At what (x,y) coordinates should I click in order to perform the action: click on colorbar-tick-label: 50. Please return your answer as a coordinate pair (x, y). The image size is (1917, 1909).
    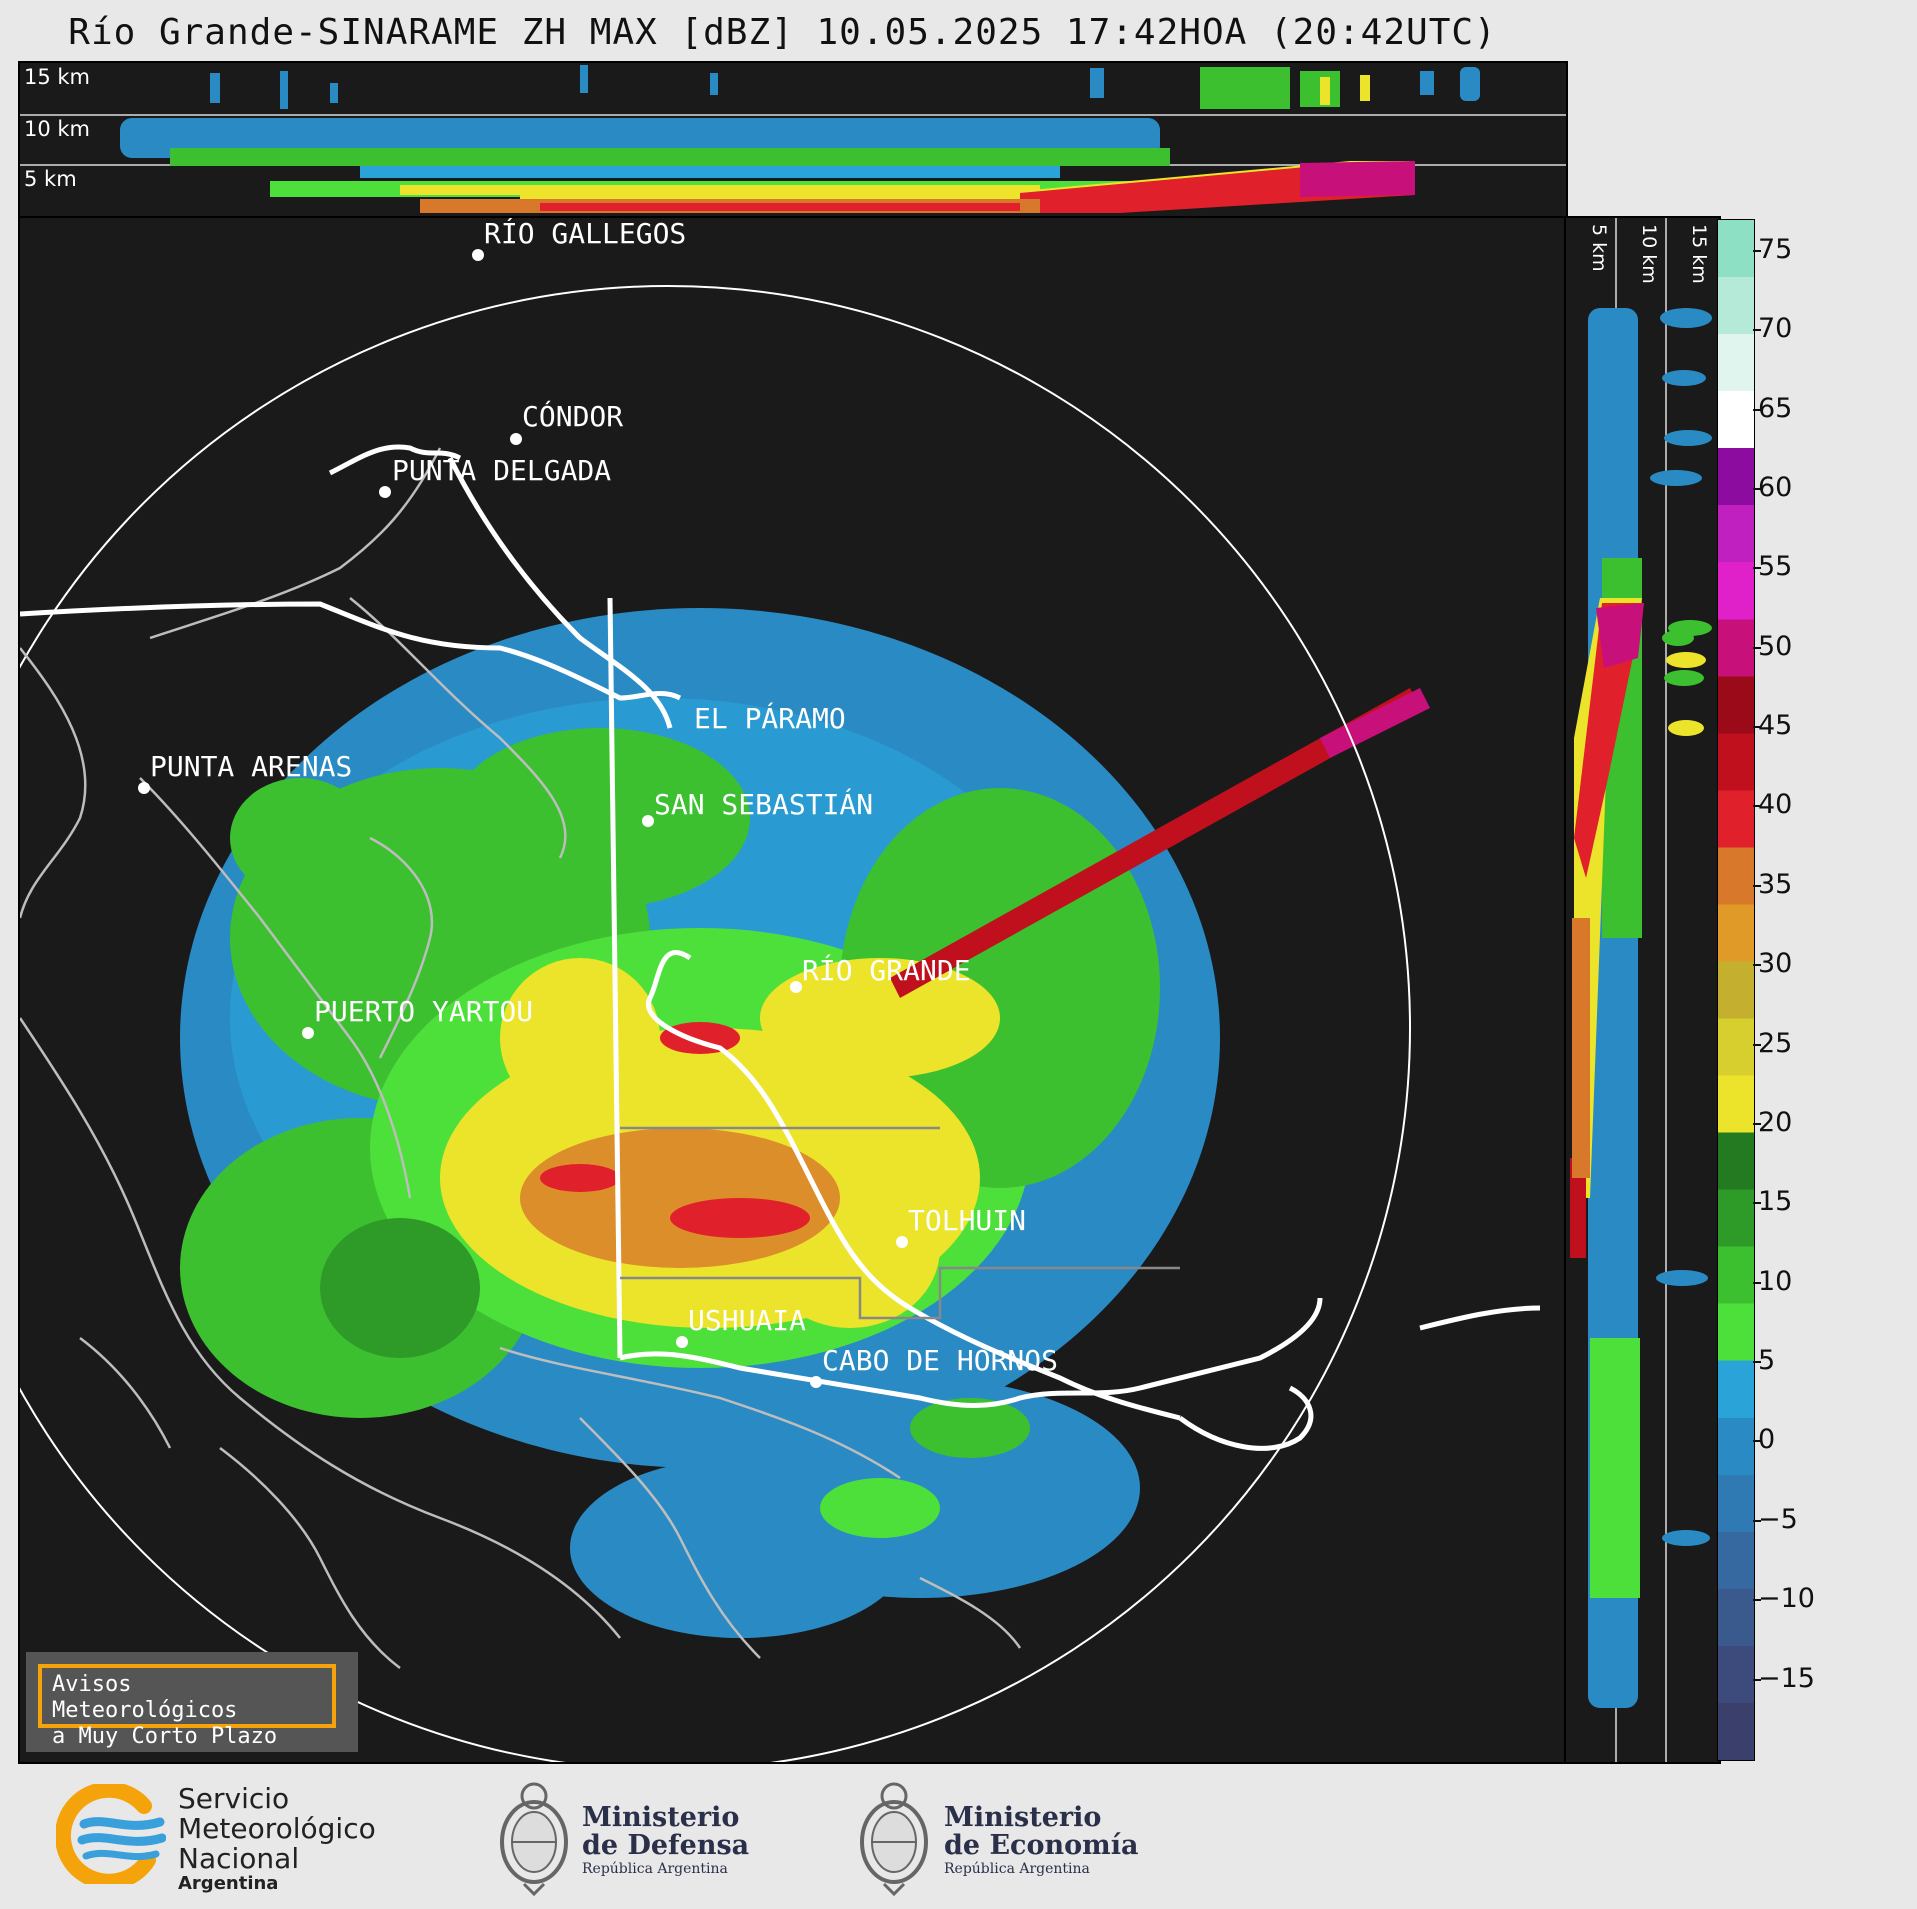
    Looking at the image, I should click on (1775, 646).